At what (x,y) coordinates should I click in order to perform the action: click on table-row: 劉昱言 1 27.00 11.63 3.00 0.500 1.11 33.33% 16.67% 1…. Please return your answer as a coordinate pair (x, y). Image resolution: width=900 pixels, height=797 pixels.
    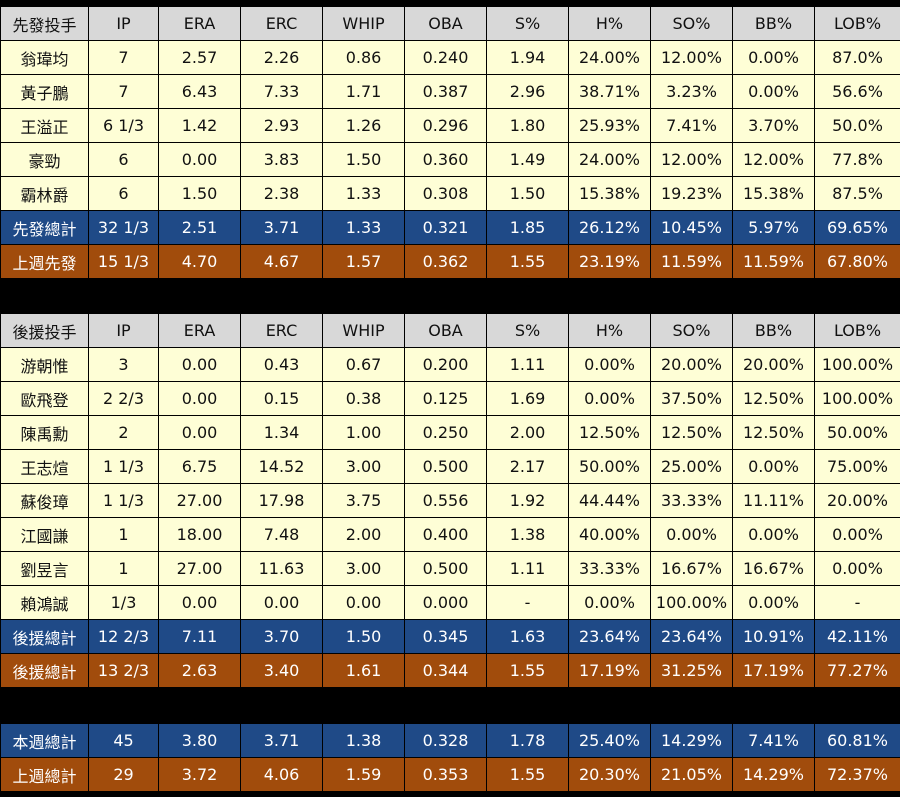
    Looking at the image, I should click on (450, 568).